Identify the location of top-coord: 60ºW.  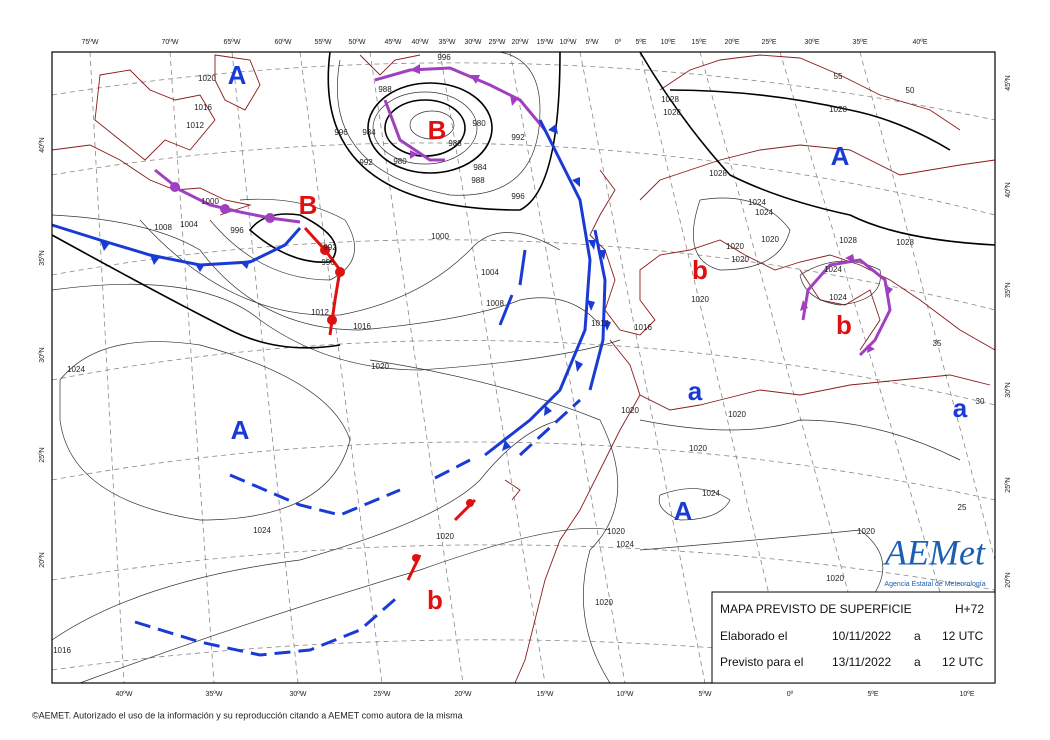
(283, 42).